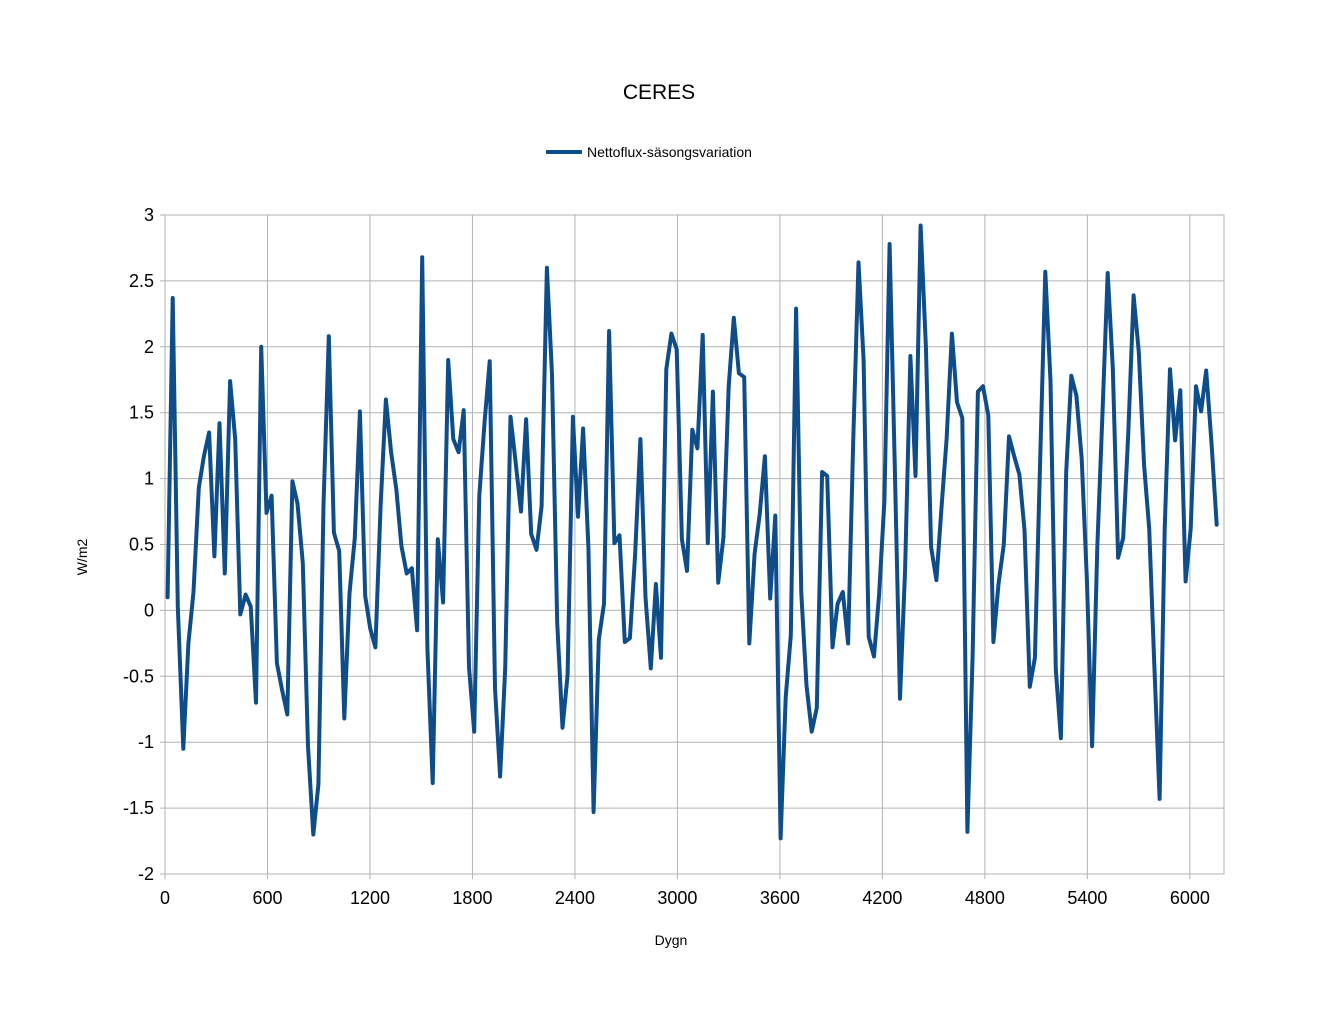  What do you see at coordinates (267, 898) in the screenshot?
I see `x-tick-label: 600` at bounding box center [267, 898].